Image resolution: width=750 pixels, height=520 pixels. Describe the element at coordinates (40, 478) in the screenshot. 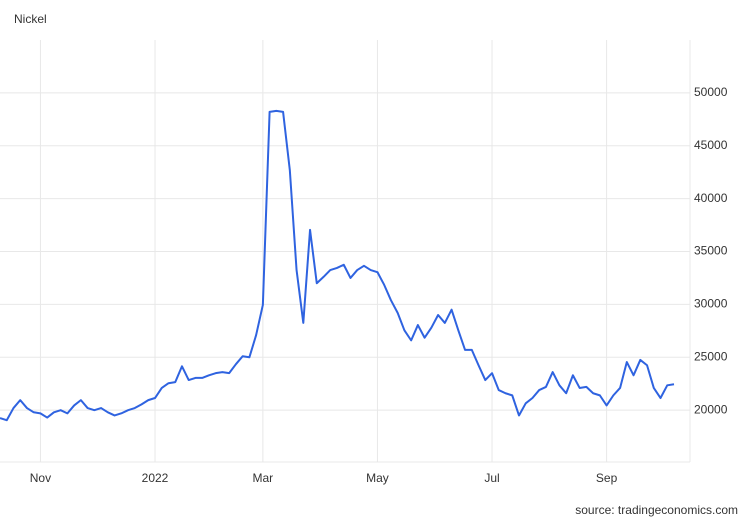

I see `x-tick-label: Nov` at that location.